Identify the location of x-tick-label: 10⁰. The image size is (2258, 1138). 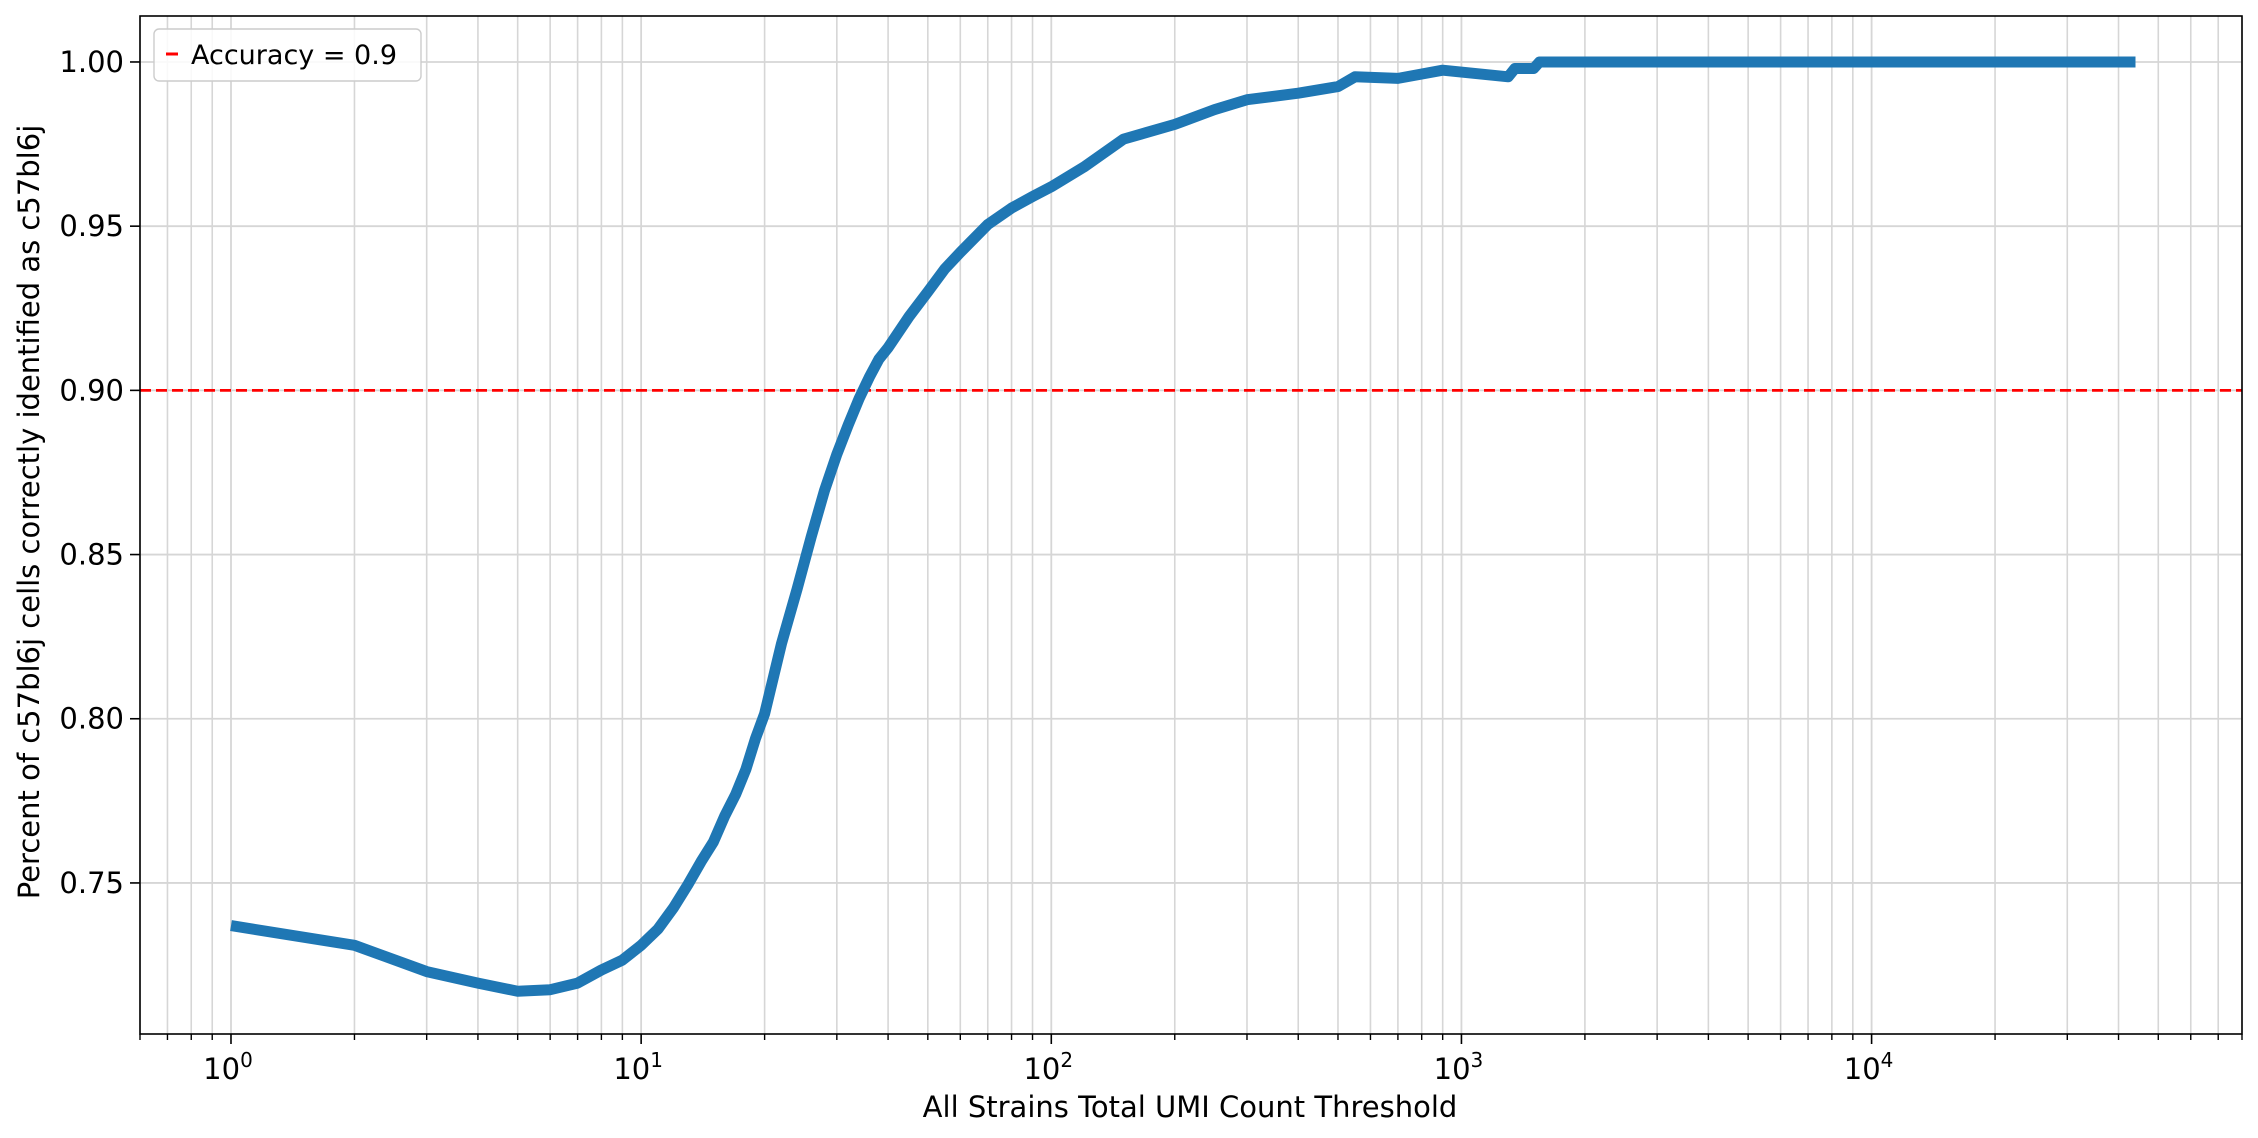
(228, 1067).